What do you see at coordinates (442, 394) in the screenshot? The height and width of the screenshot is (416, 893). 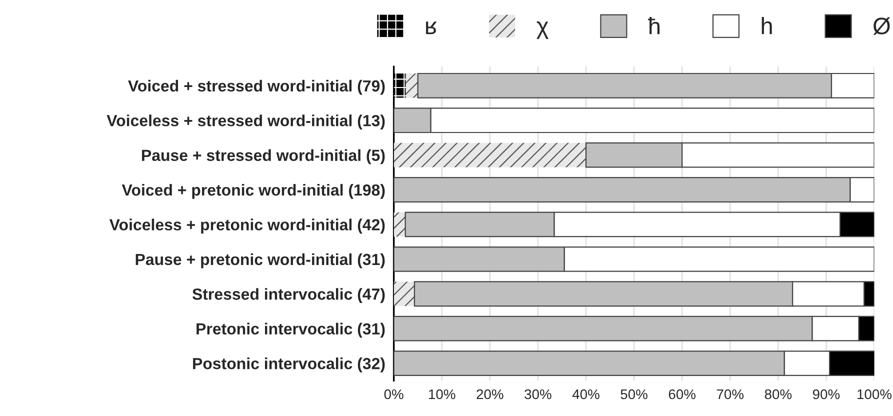 I see `x-tick-label: 10%` at bounding box center [442, 394].